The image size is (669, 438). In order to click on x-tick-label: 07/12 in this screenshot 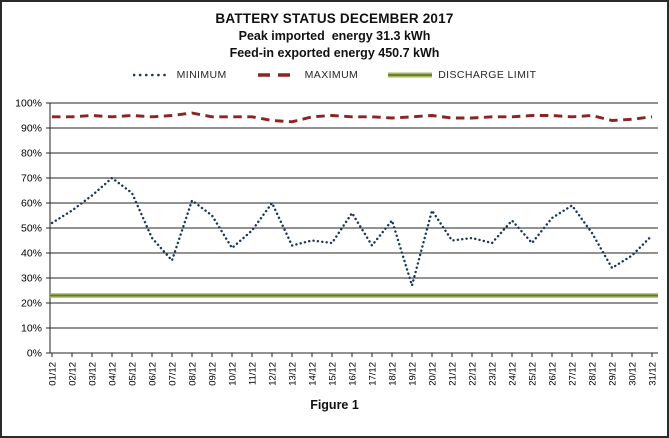, I will do `click(173, 374)`.